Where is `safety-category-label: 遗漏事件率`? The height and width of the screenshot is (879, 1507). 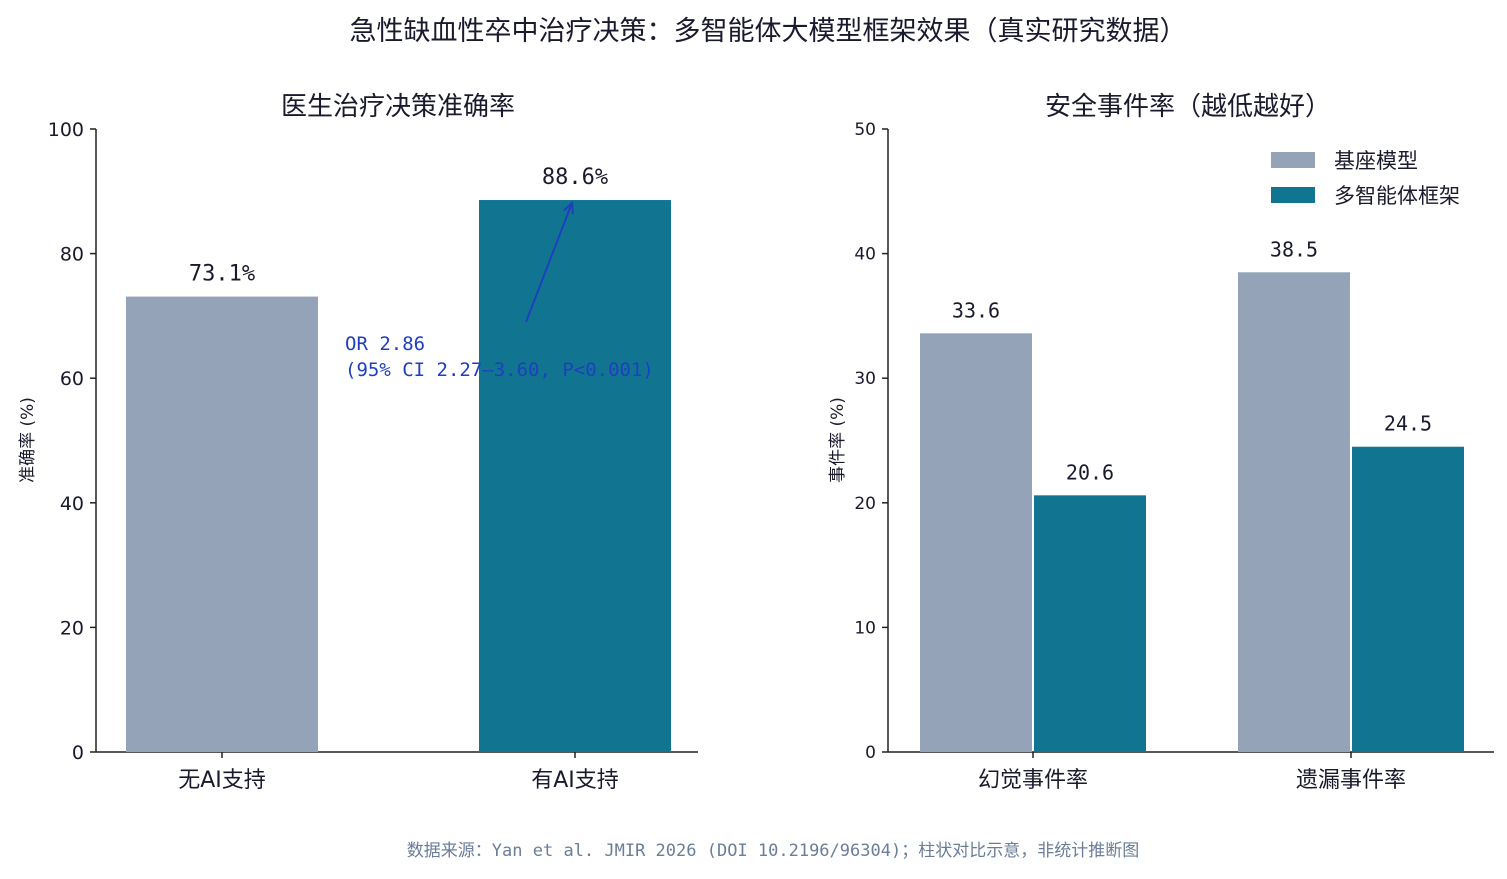
safety-category-label: 遗漏事件率 is located at coordinates (1351, 780).